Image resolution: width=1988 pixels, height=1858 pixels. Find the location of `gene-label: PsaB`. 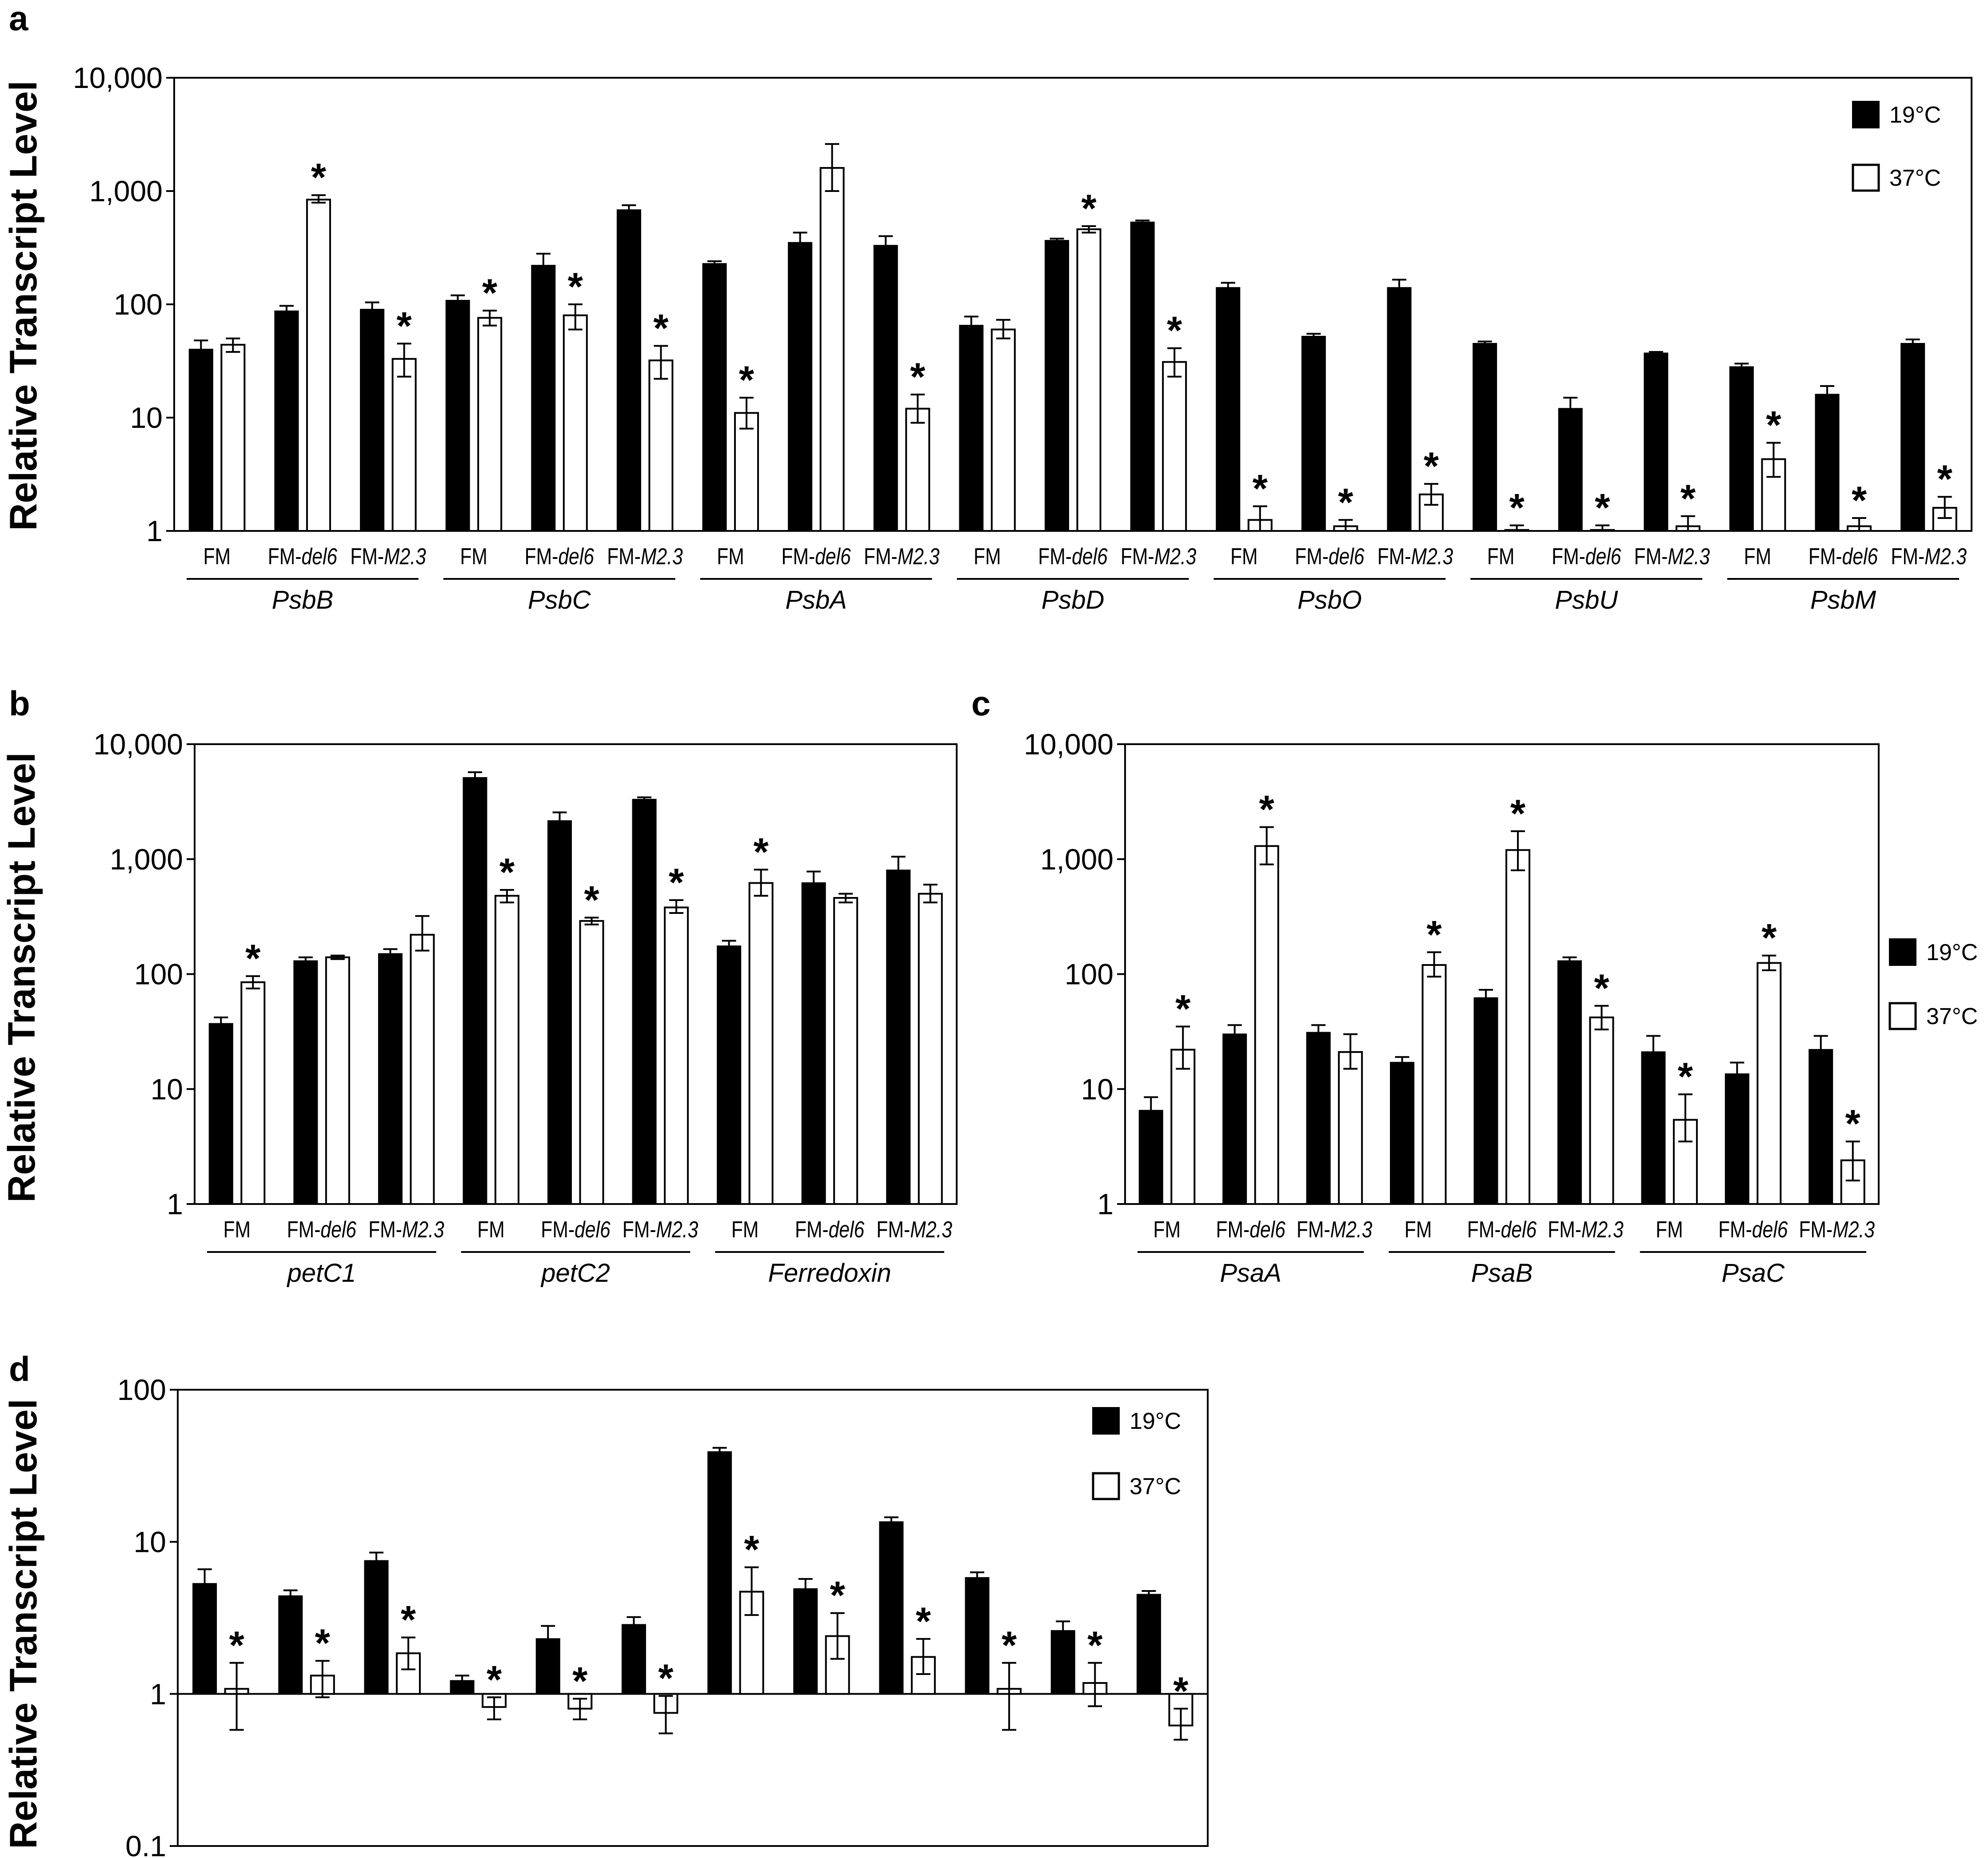

gene-label: PsaB is located at coordinates (1502, 1273).